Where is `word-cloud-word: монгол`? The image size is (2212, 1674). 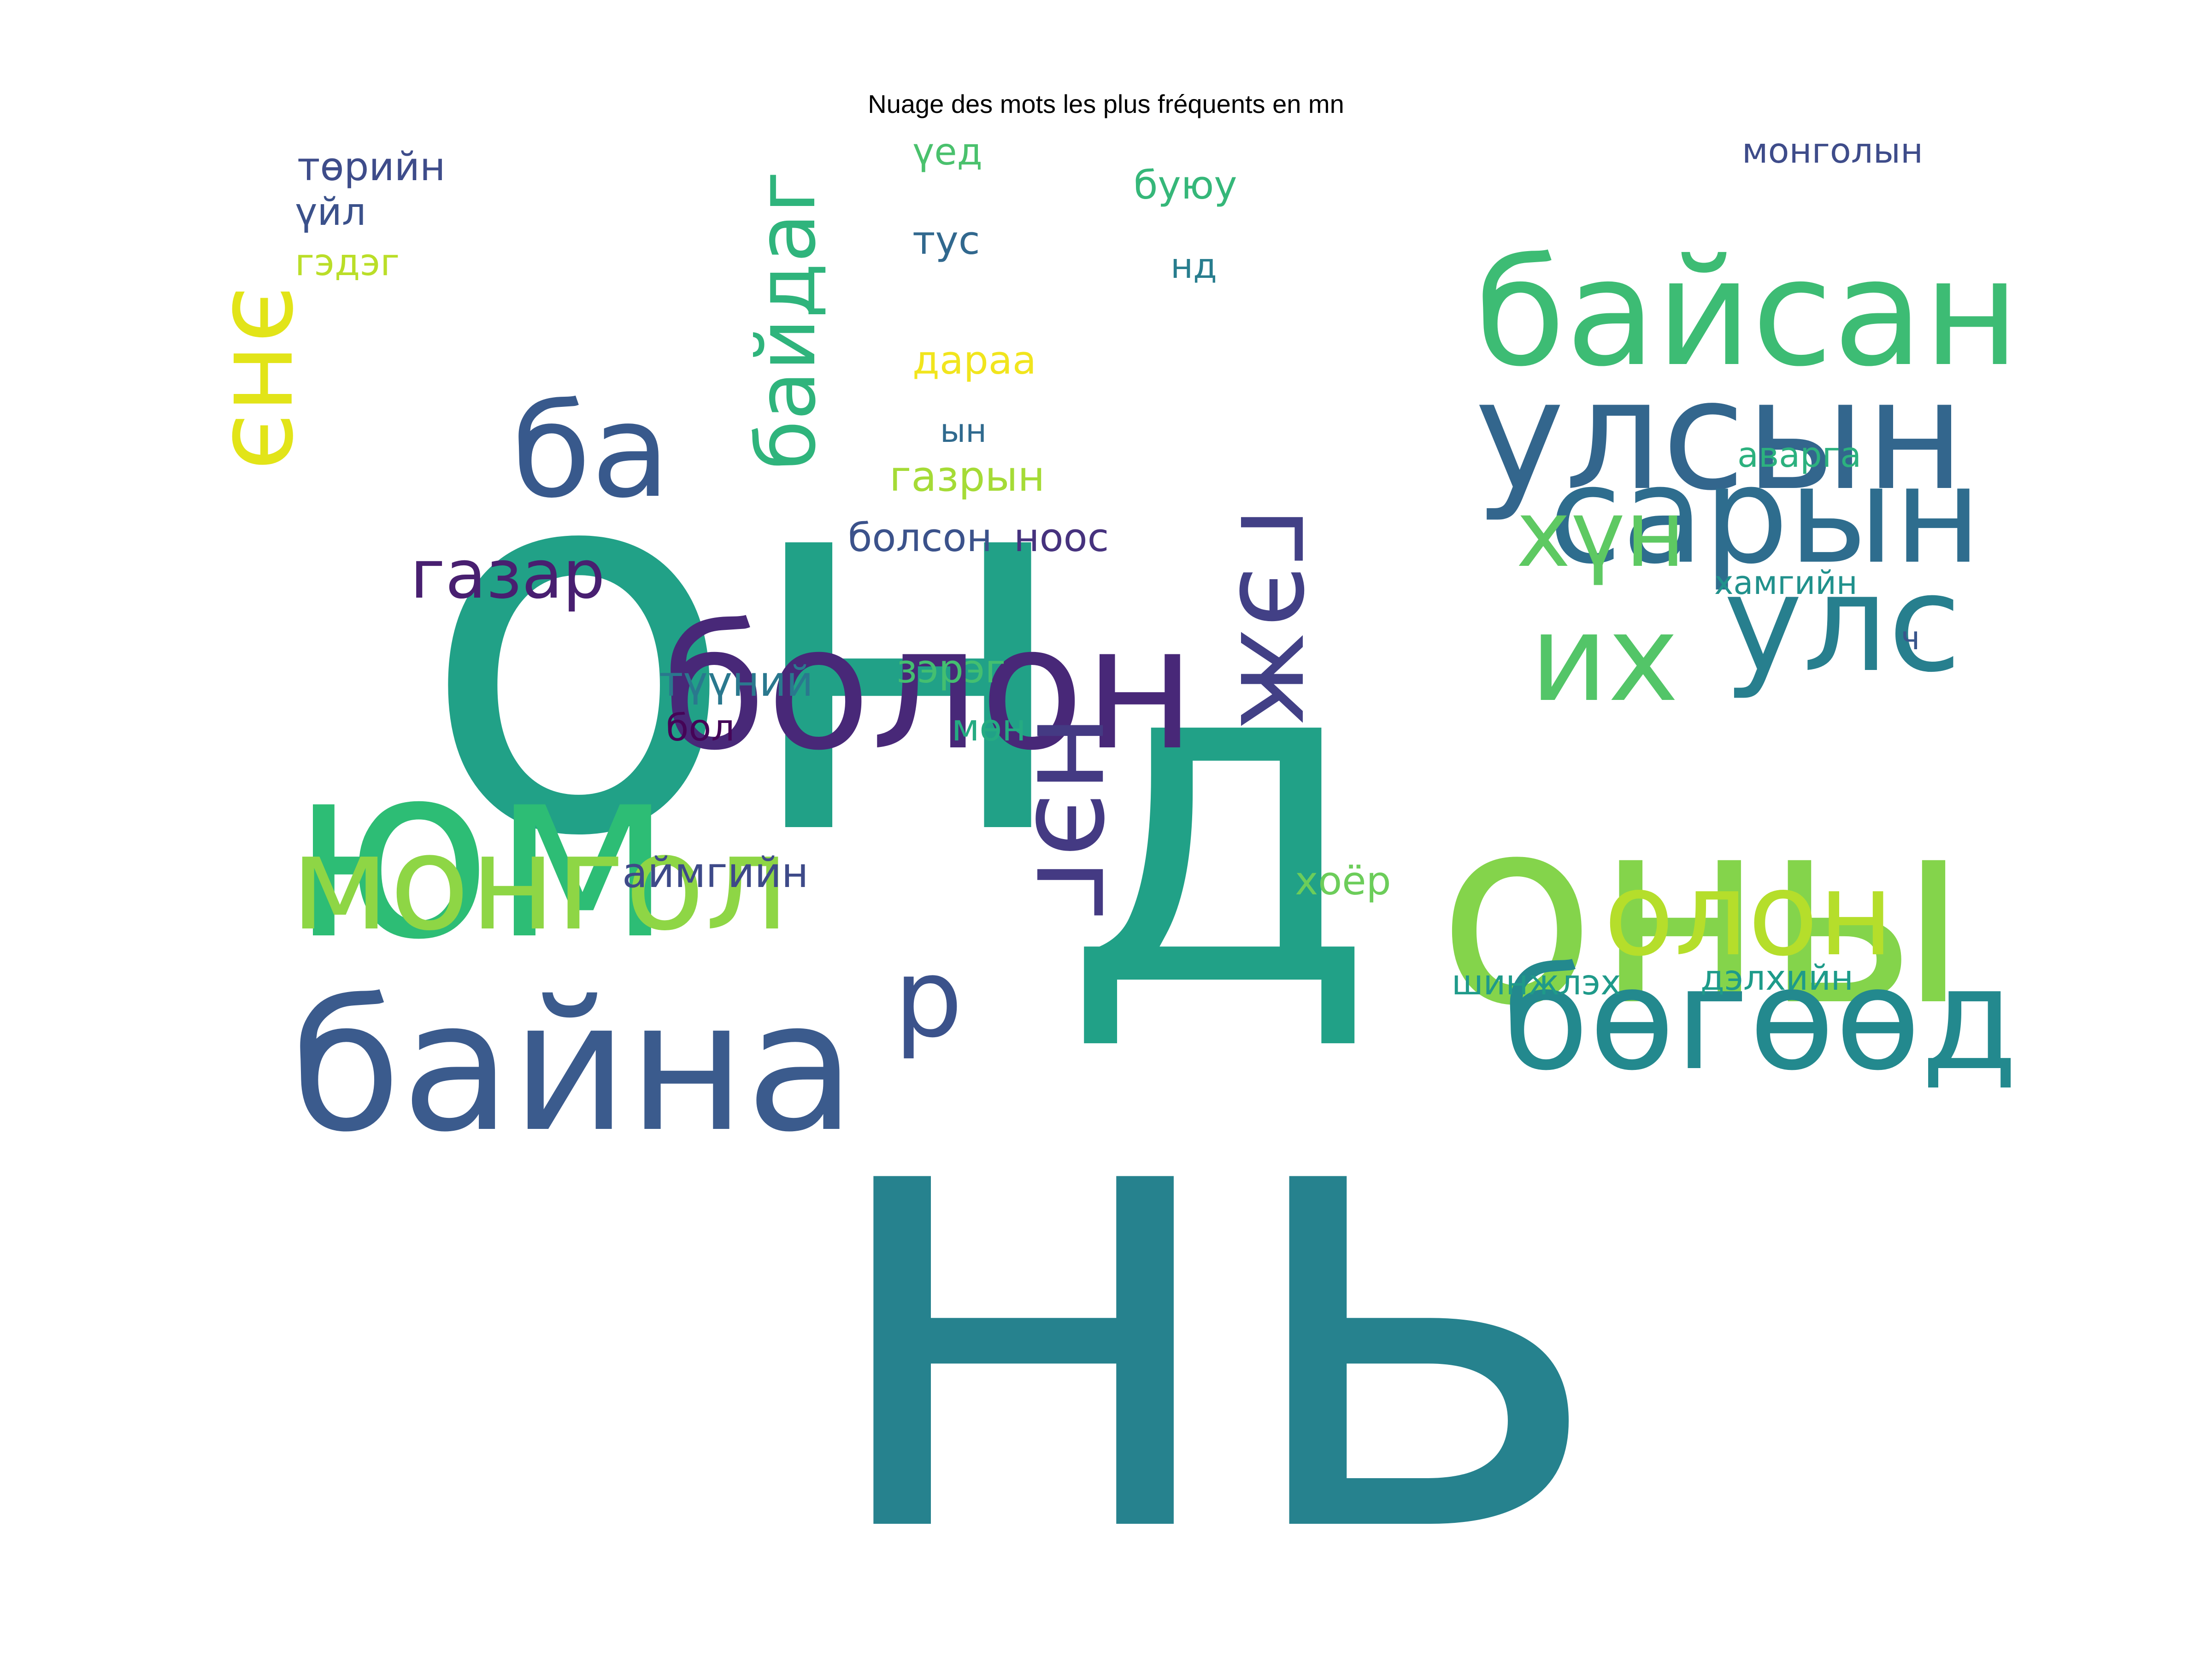 word-cloud-word: монгол is located at coordinates (539, 883).